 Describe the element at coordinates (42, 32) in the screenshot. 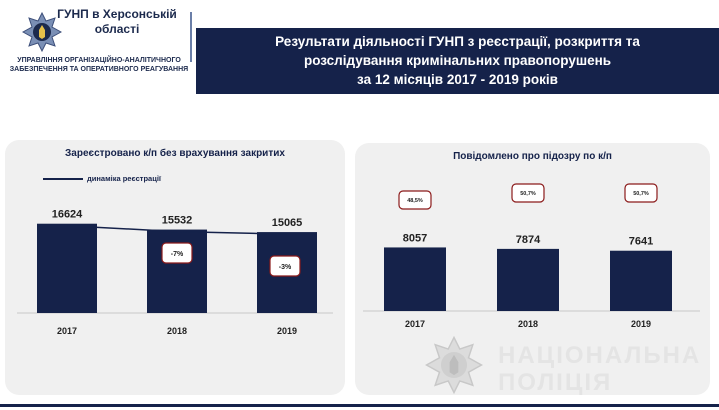

I see `police-star-icon` at that location.